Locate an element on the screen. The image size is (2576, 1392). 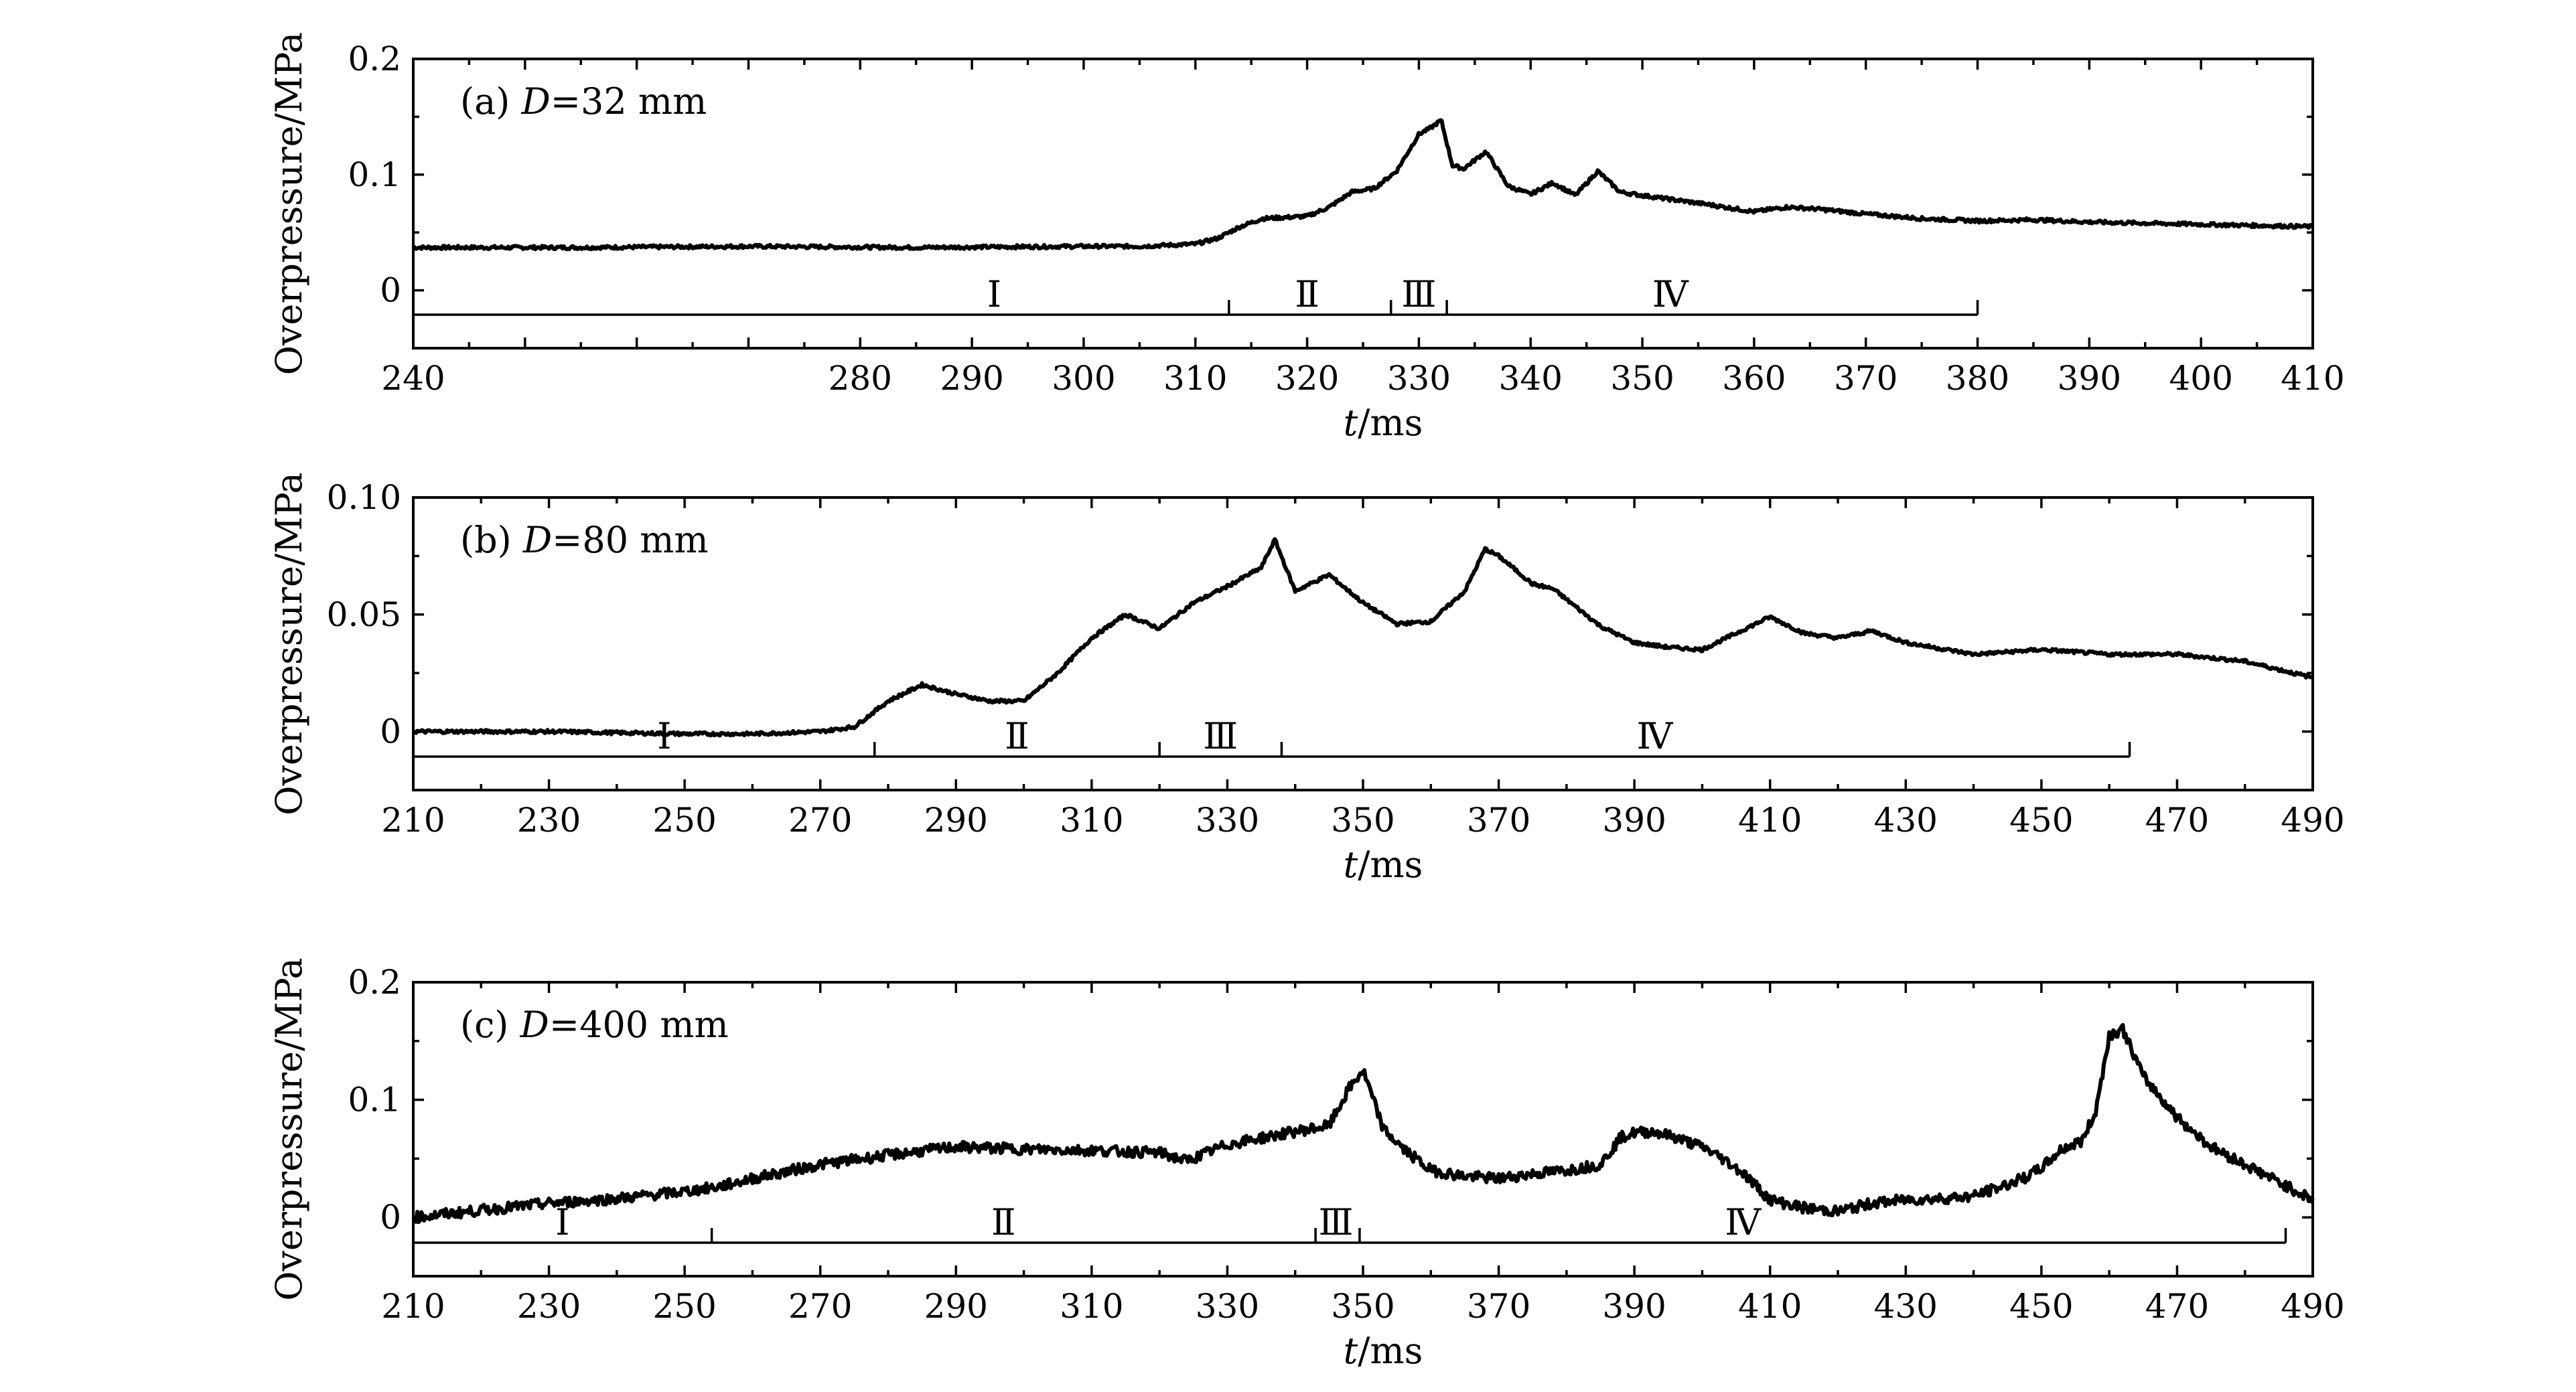
panel-label: (c) D=400 mm is located at coordinates (594, 1025).